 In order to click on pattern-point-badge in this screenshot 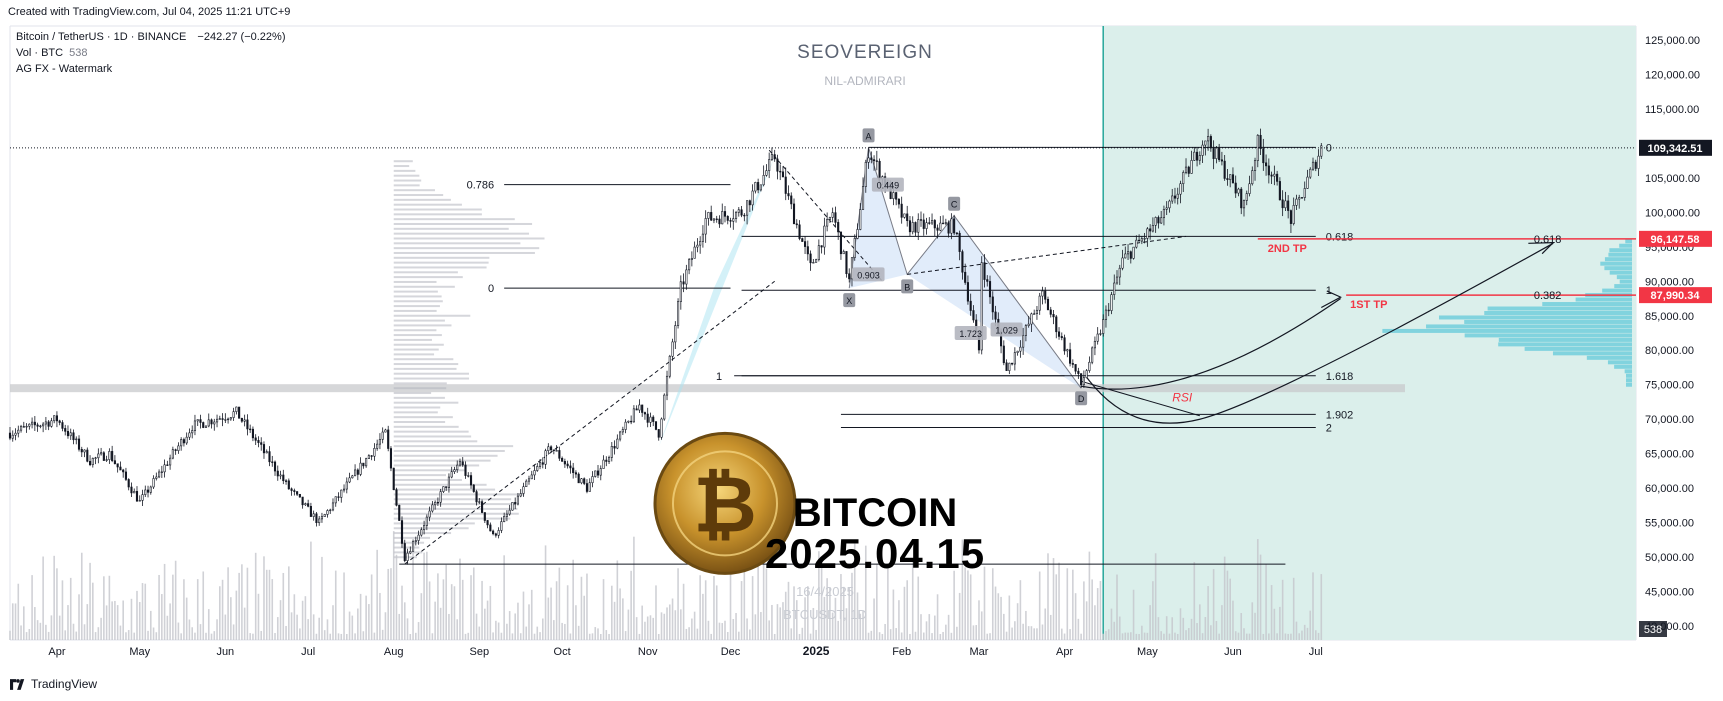, I will do `click(1081, 398)`.